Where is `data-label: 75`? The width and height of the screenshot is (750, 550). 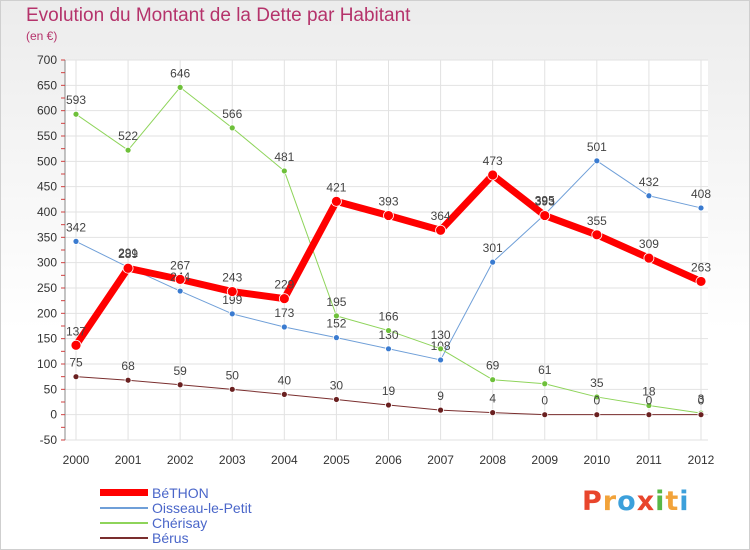
data-label: 75 is located at coordinates (76, 363).